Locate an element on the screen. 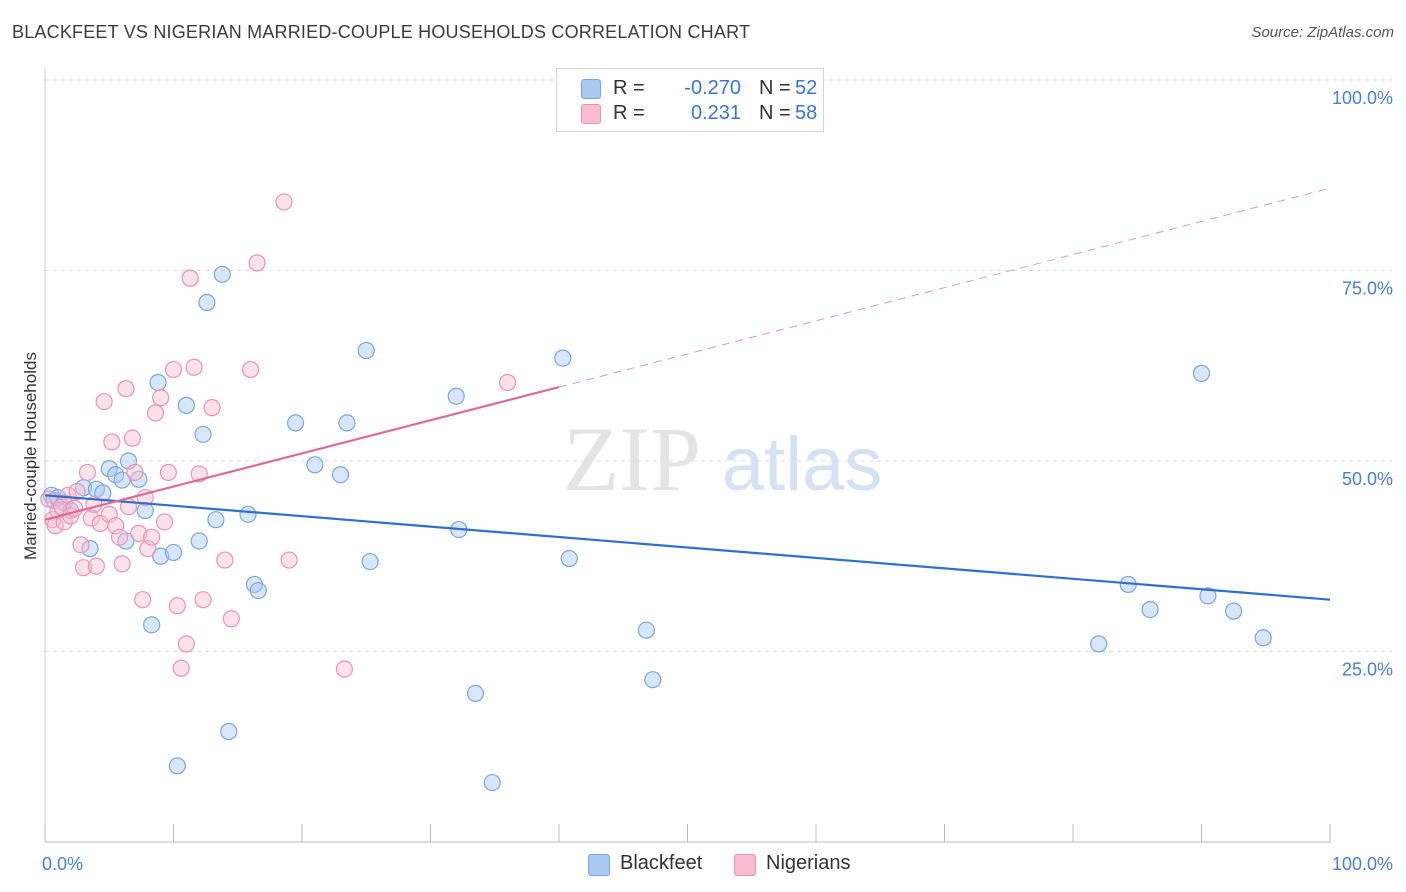 Image resolution: width=1406 pixels, height=892 pixels. legend-swatch-blackfeet is located at coordinates (591, 89).